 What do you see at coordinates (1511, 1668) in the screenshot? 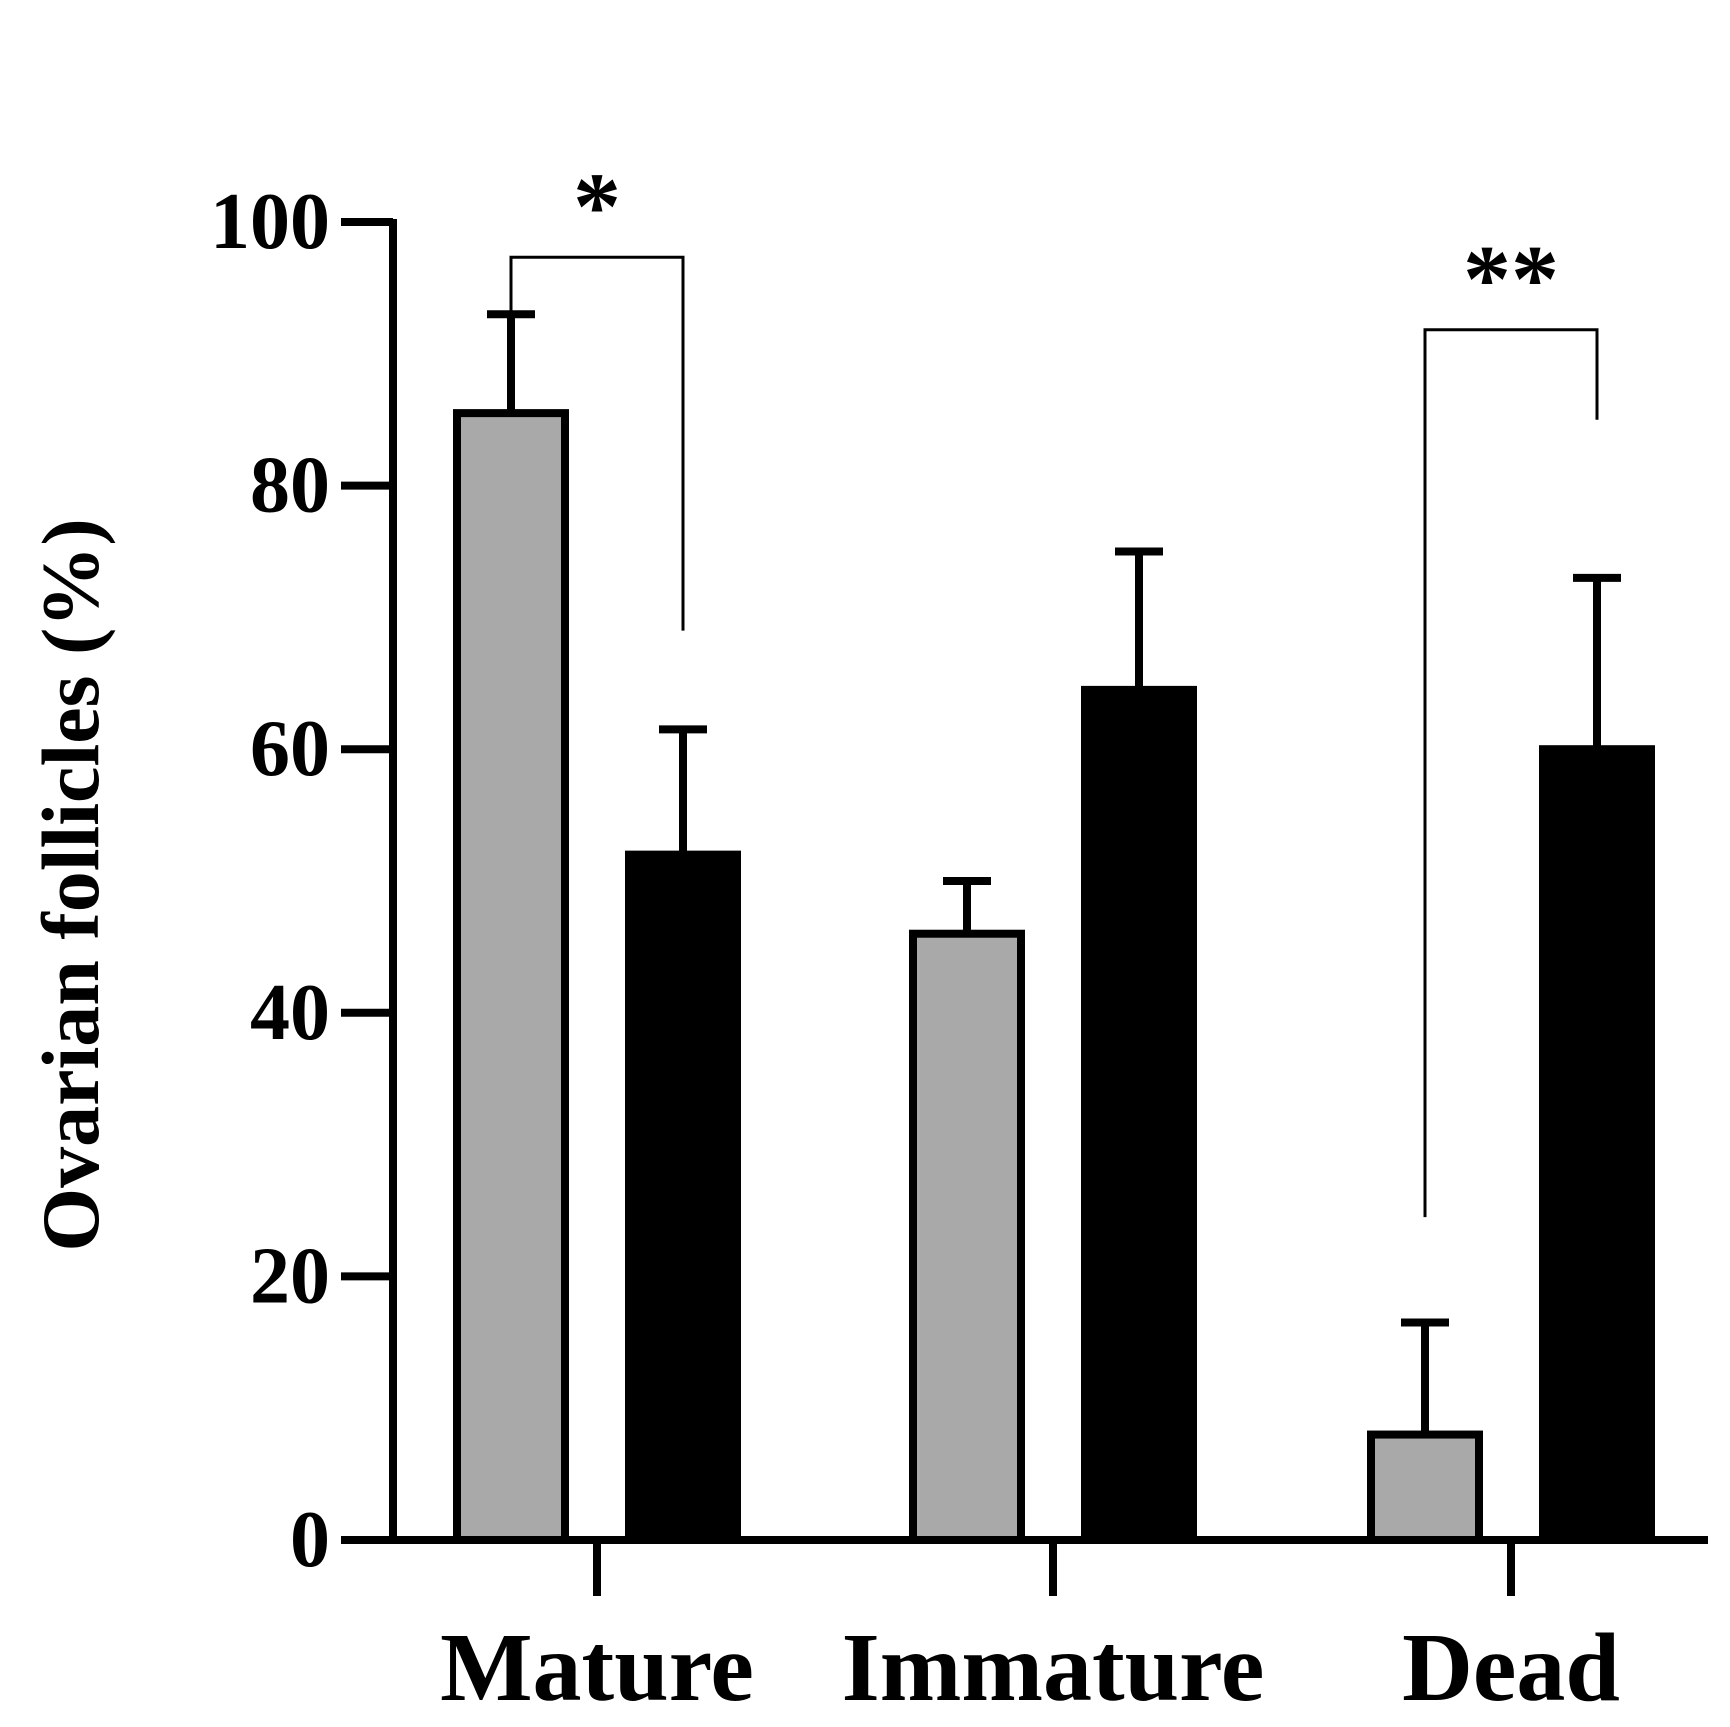
I see `x-tick-label: Dead` at bounding box center [1511, 1668].